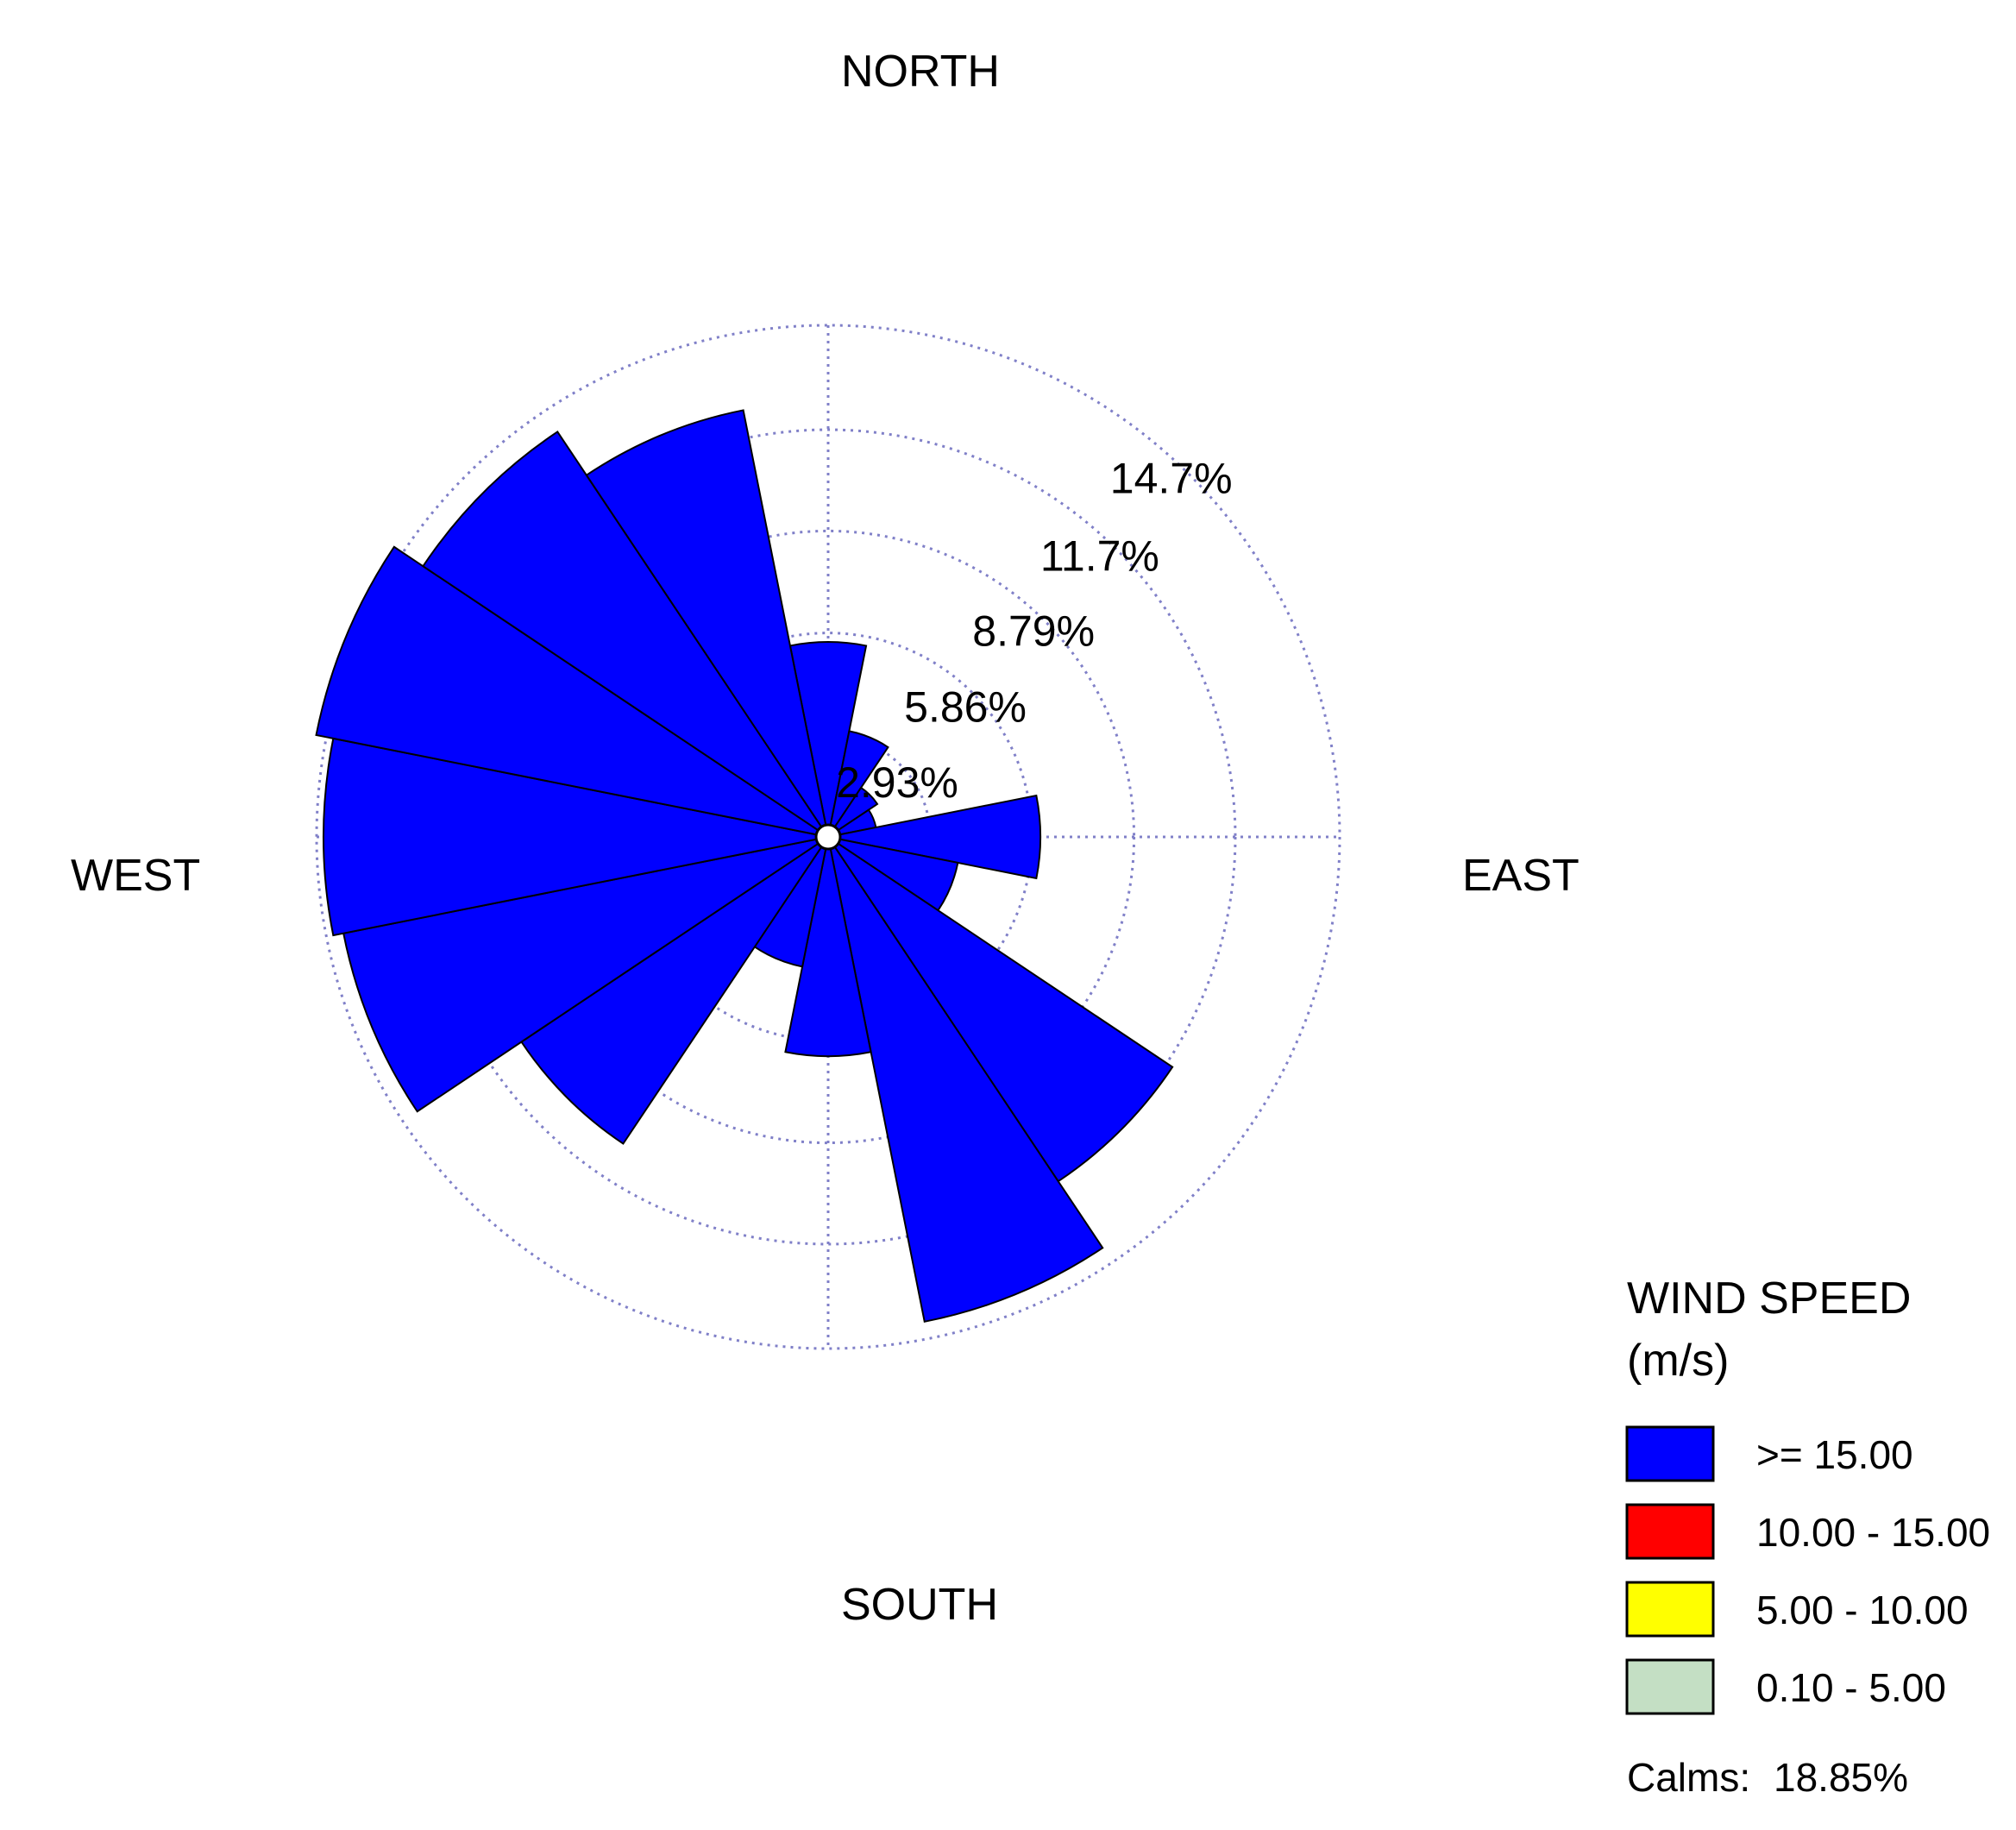 The image size is (2016, 1830). What do you see at coordinates (1521, 876) in the screenshot?
I see `east-label: EAST` at bounding box center [1521, 876].